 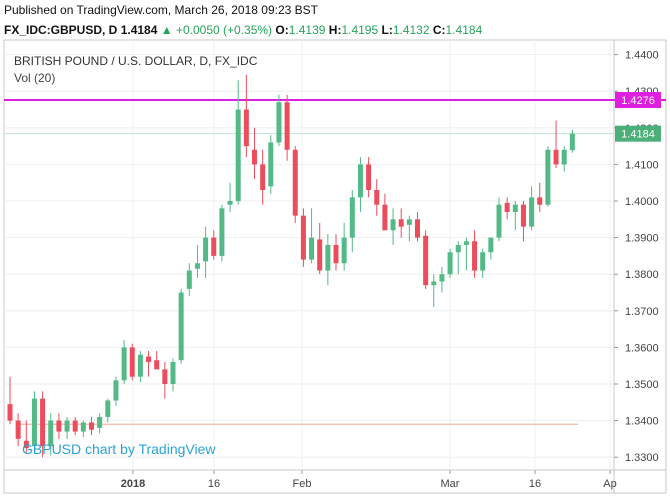 I want to click on x-tick-label: 16, so click(x=214, y=484).